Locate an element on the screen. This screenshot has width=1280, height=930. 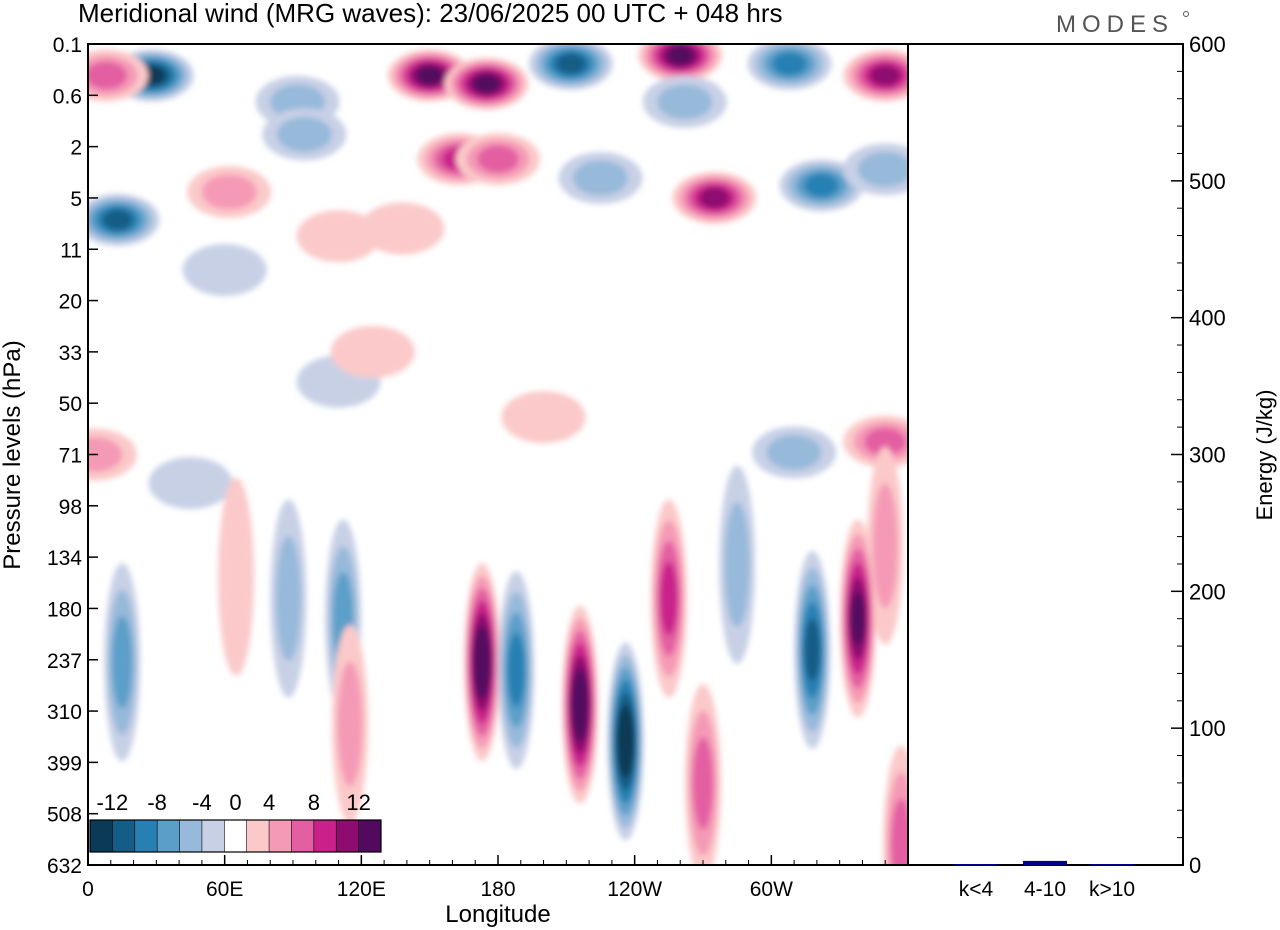
y-tick-label: 98 is located at coordinates (70, 507).